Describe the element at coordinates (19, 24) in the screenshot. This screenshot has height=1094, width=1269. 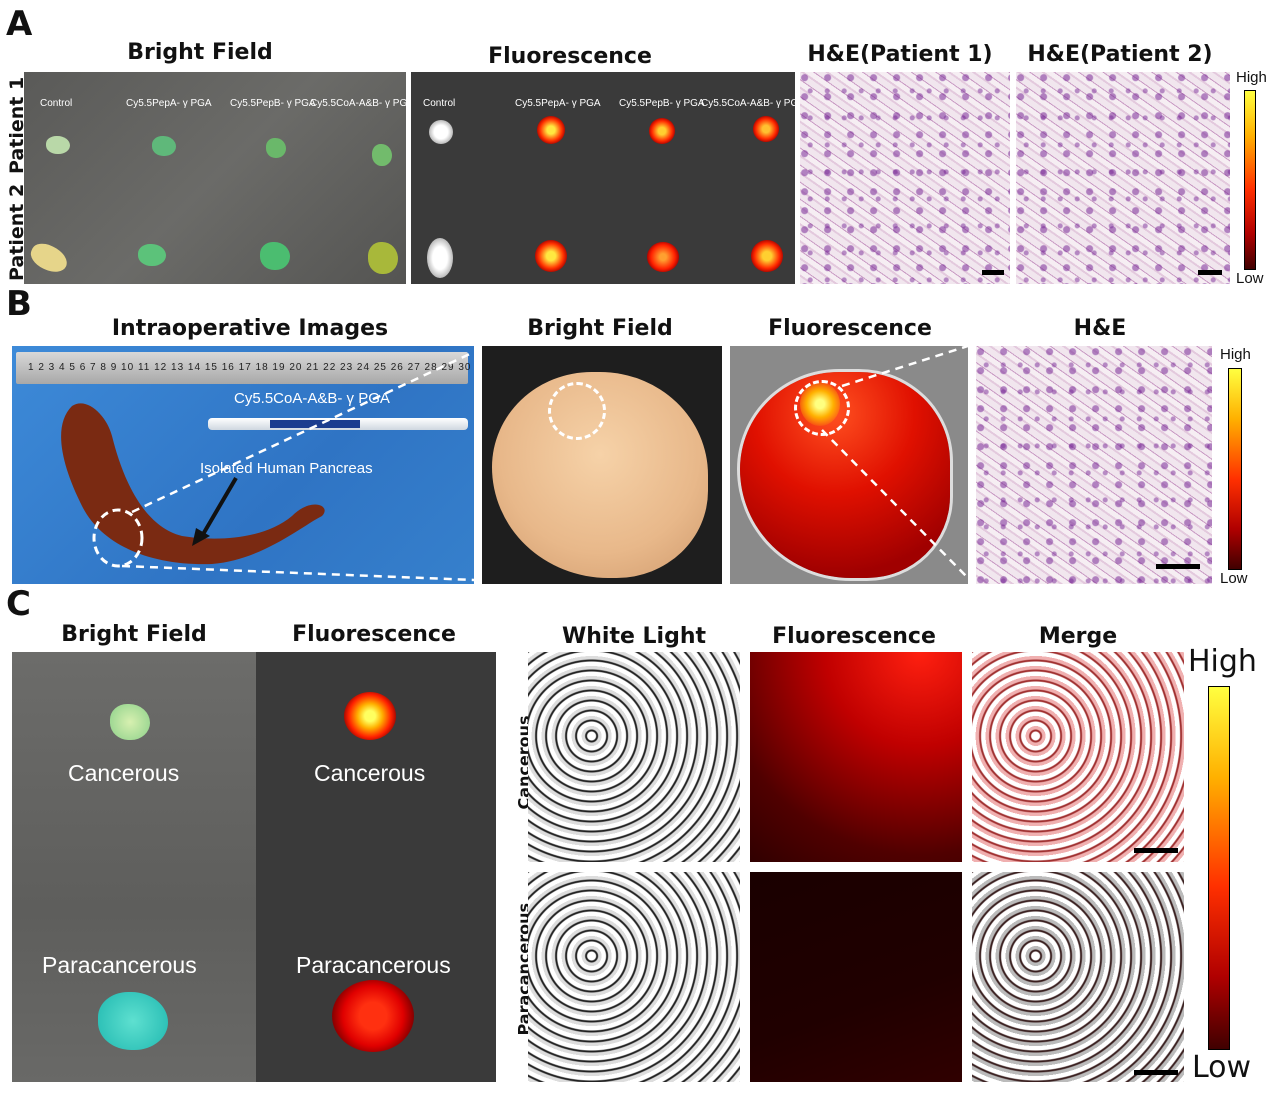
I see `panel-a-letter: A` at that location.